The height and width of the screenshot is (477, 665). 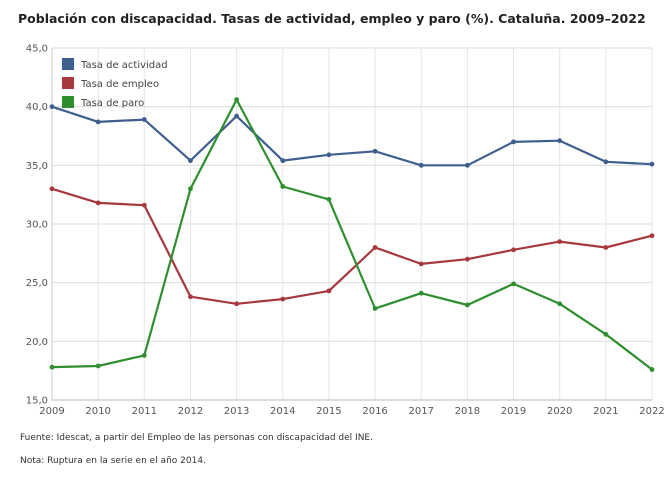 I want to click on x-tick-label: 2018, so click(x=467, y=411).